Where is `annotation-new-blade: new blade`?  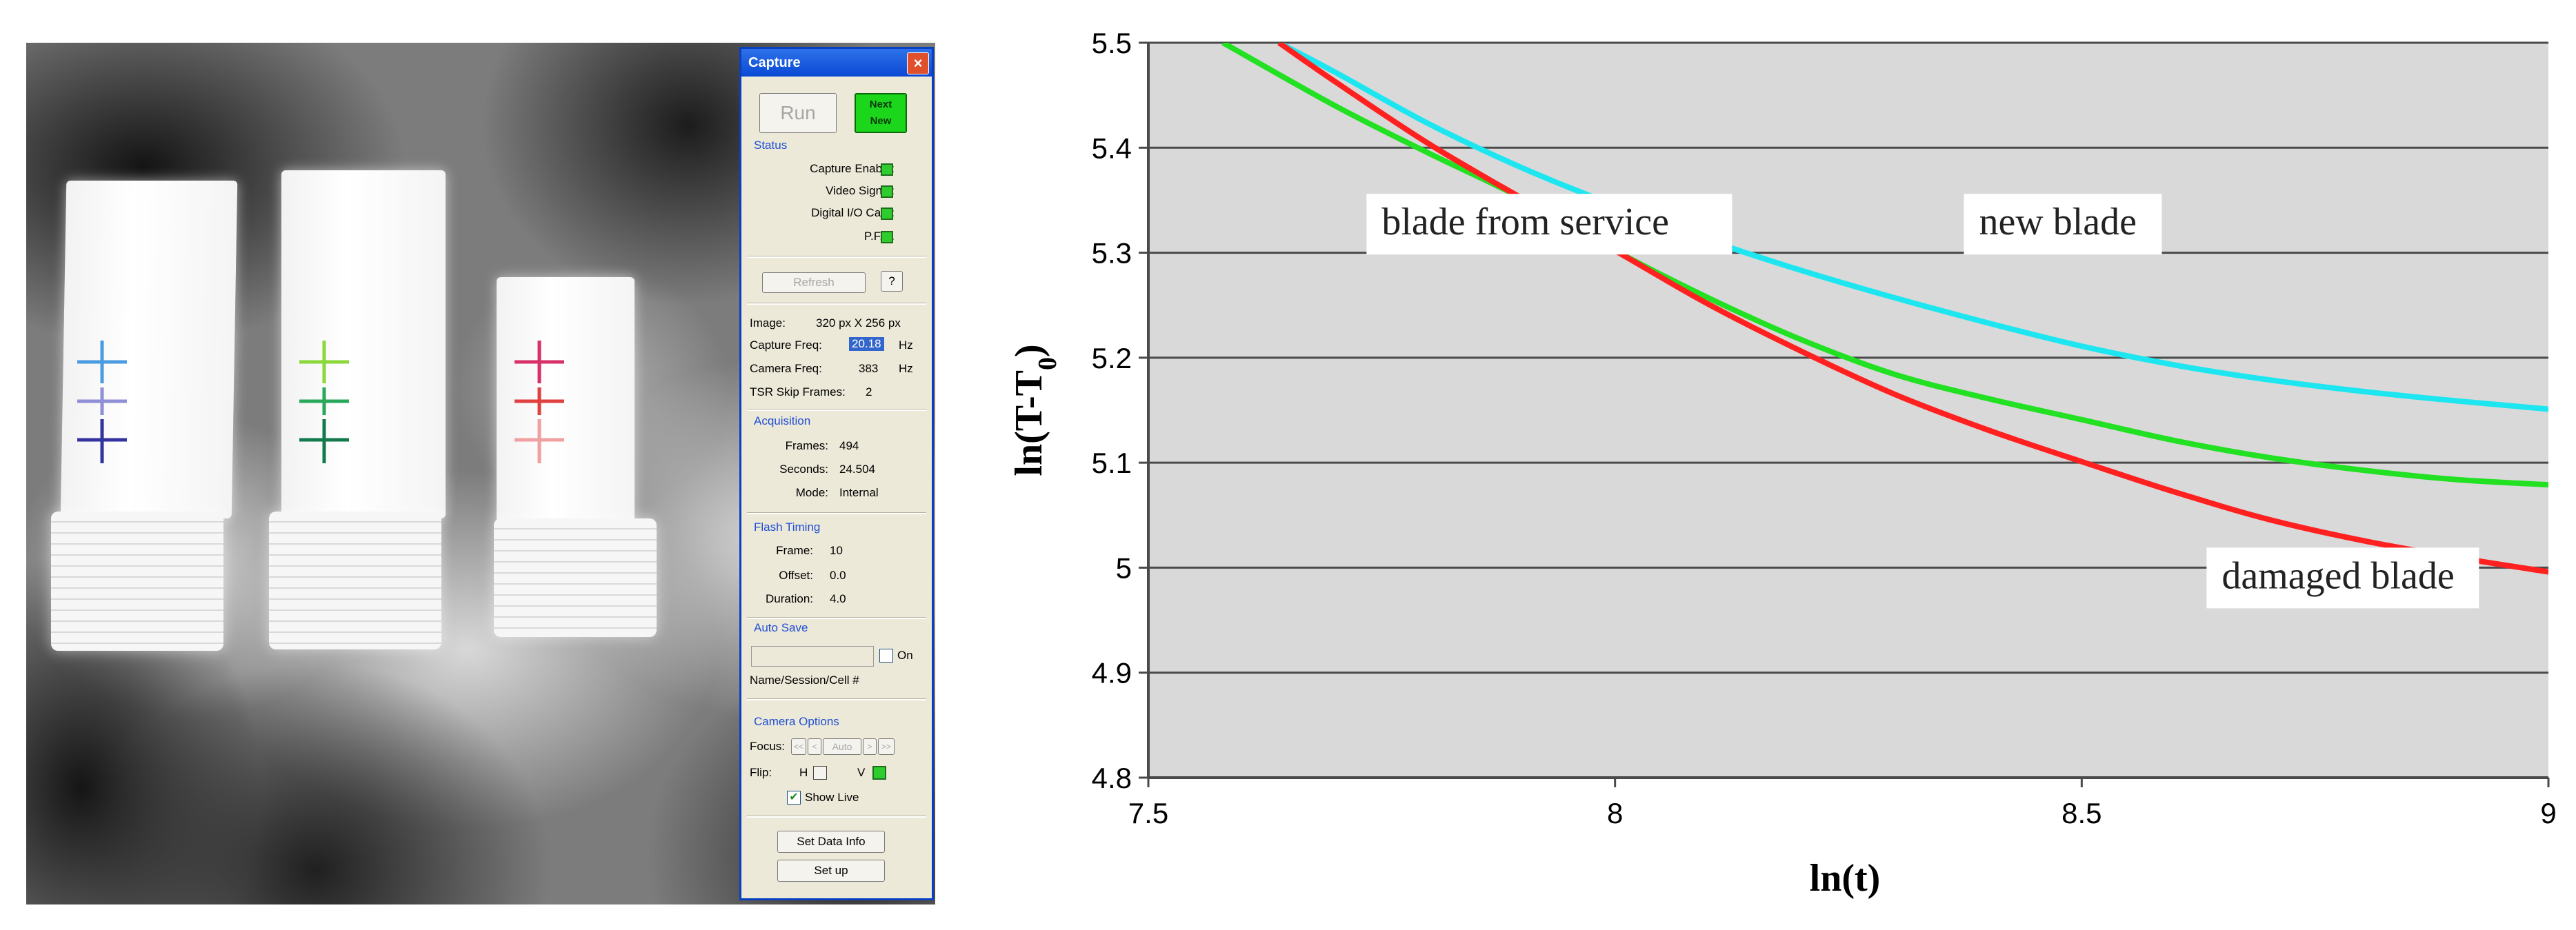
annotation-new-blade: new blade is located at coordinates (2063, 224).